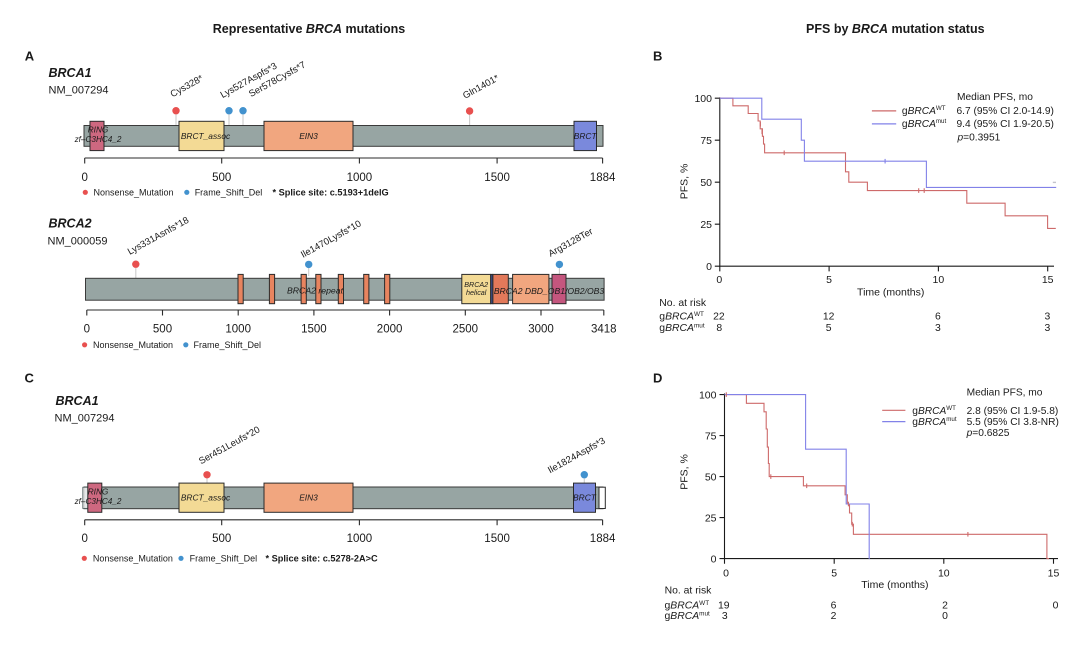 This screenshot has height=647, width=1090. Describe the element at coordinates (390, 329) in the screenshot. I see `svg-text: 2000` at that location.